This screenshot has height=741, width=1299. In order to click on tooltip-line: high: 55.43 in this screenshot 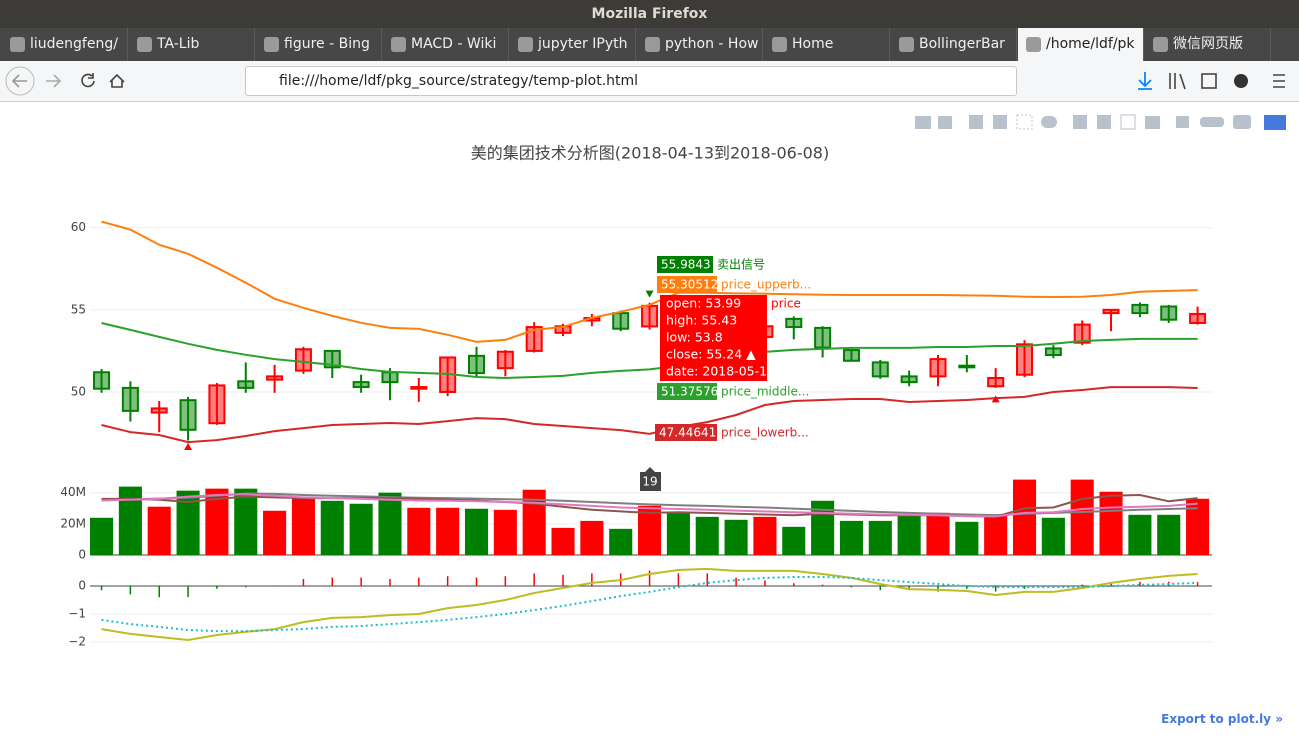, I will do `click(701, 320)`.